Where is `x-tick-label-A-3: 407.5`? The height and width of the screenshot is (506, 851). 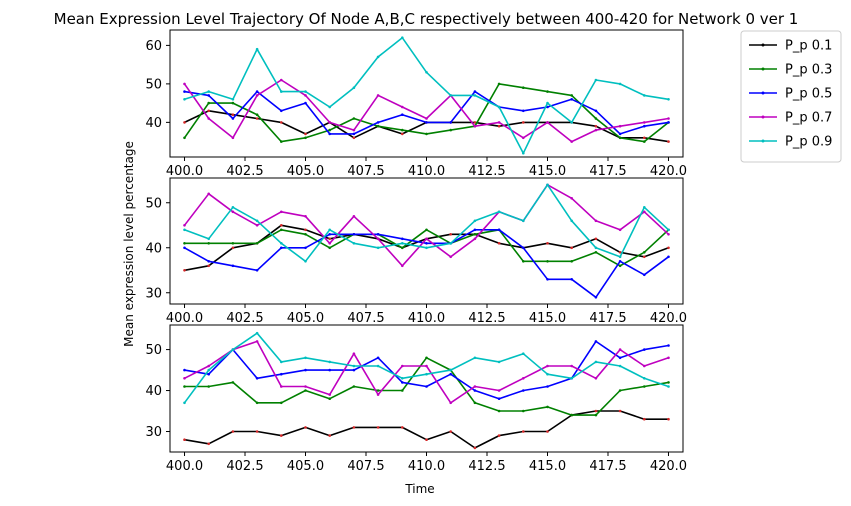 x-tick-label-A-3: 407.5 is located at coordinates (365, 171).